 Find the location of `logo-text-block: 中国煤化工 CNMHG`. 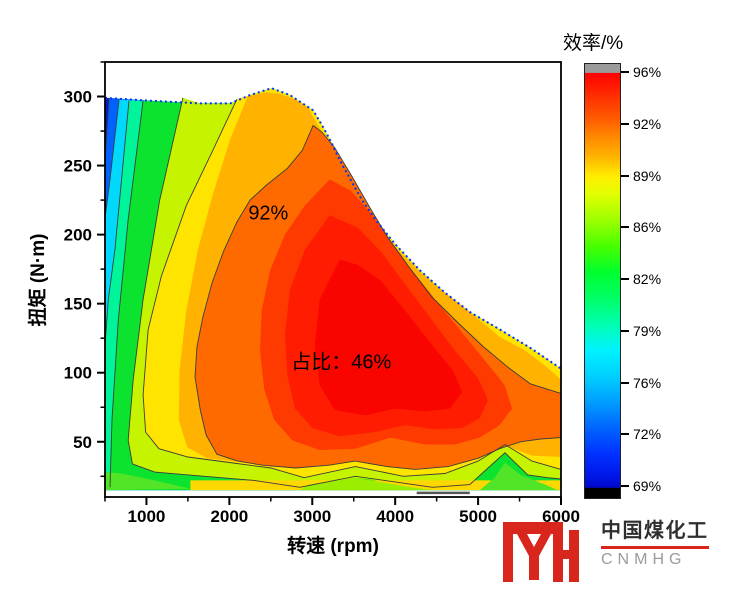

logo-text-block: 中国煤化工 CNMHG is located at coordinates (655, 541).